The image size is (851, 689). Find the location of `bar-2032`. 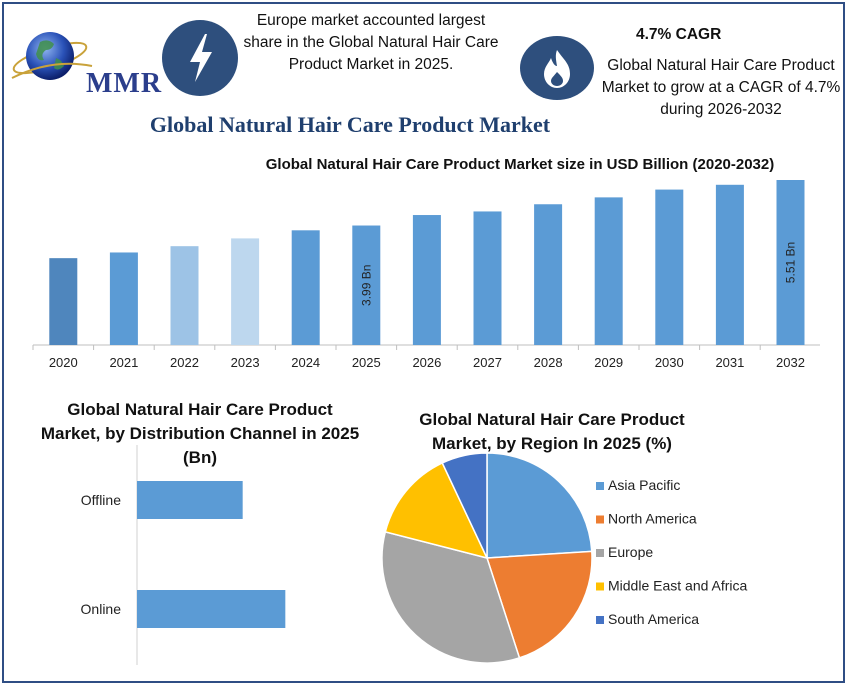

bar-2032 is located at coordinates (790, 262).